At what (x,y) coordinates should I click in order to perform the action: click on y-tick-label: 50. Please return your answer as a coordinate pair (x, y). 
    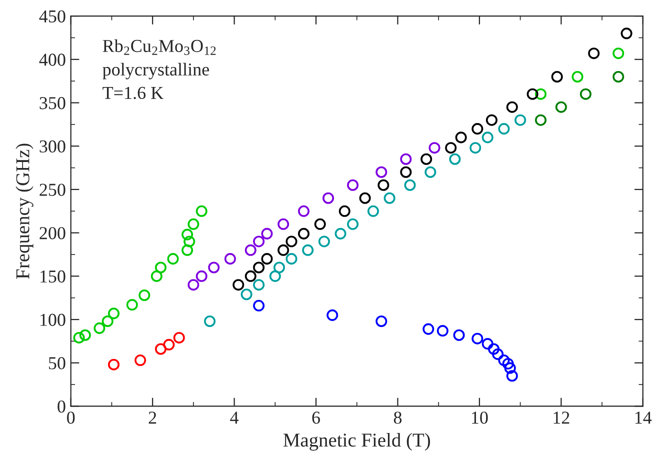
    Looking at the image, I should click on (57, 363).